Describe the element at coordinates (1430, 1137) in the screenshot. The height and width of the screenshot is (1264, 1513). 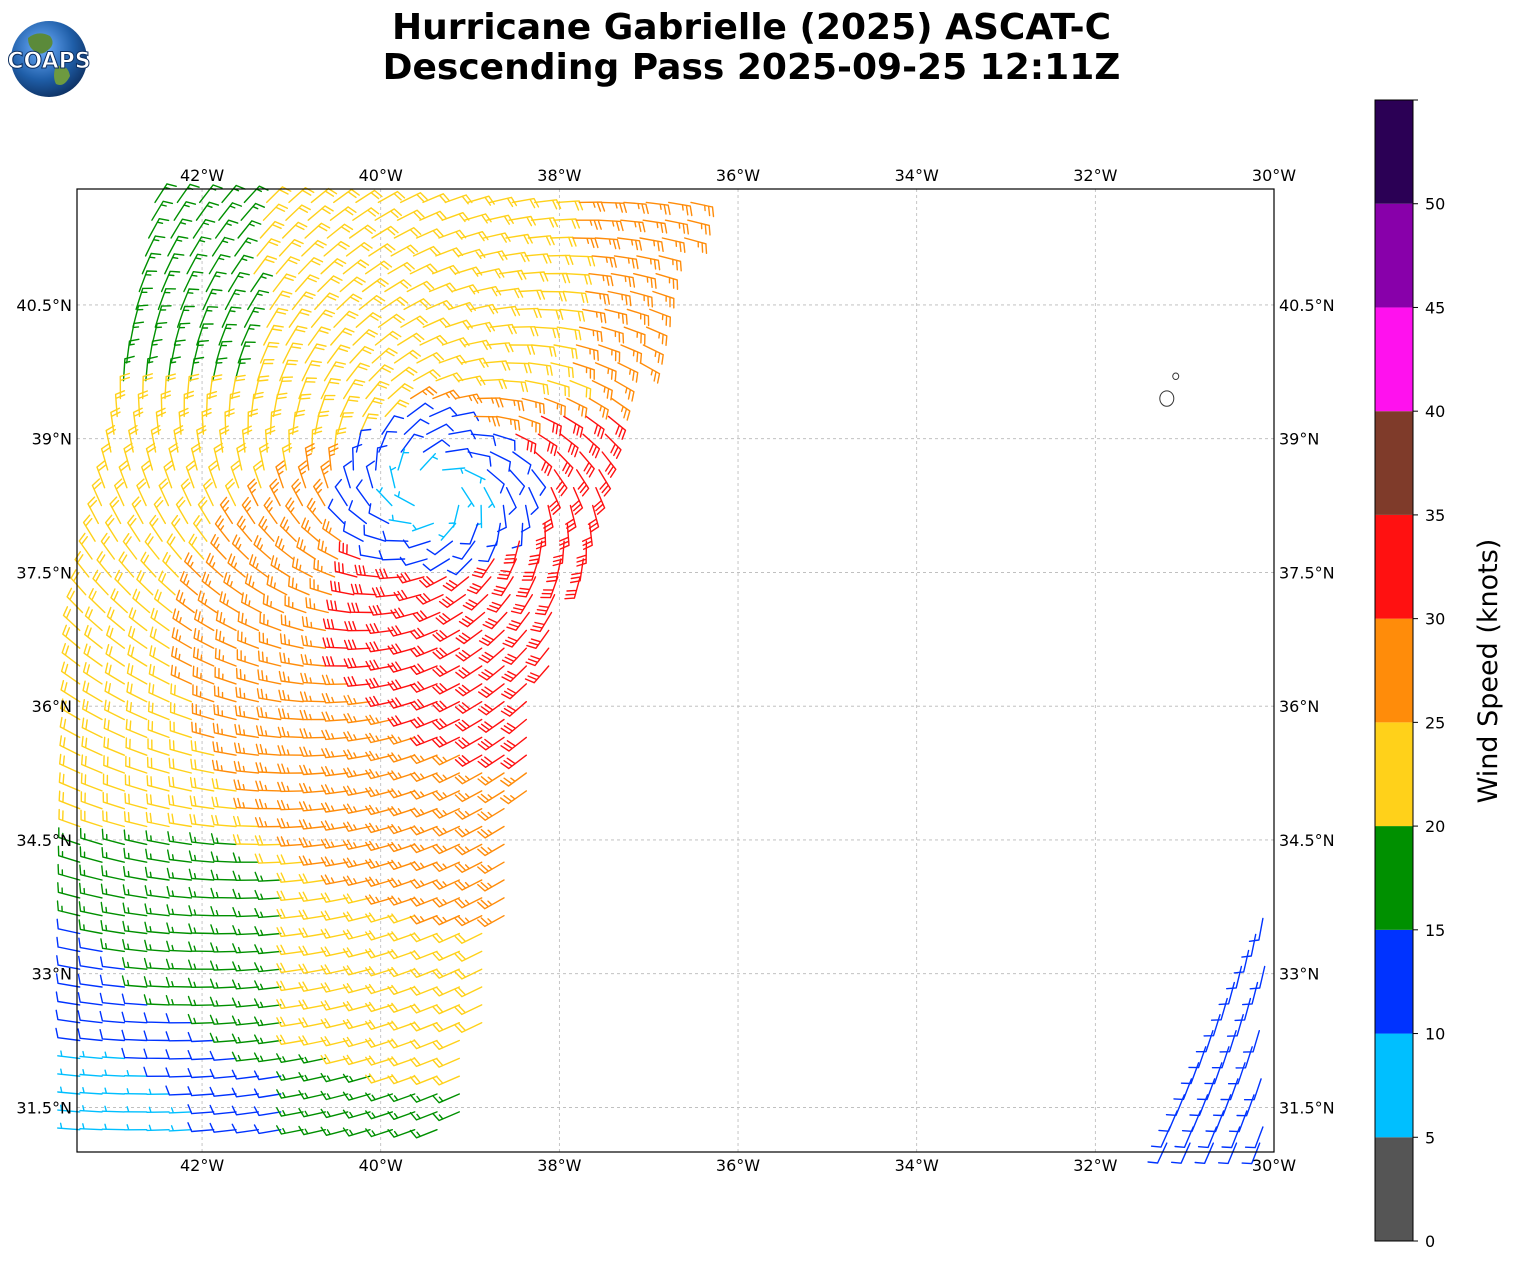
I see `colorbar-tick-label: 5` at that location.